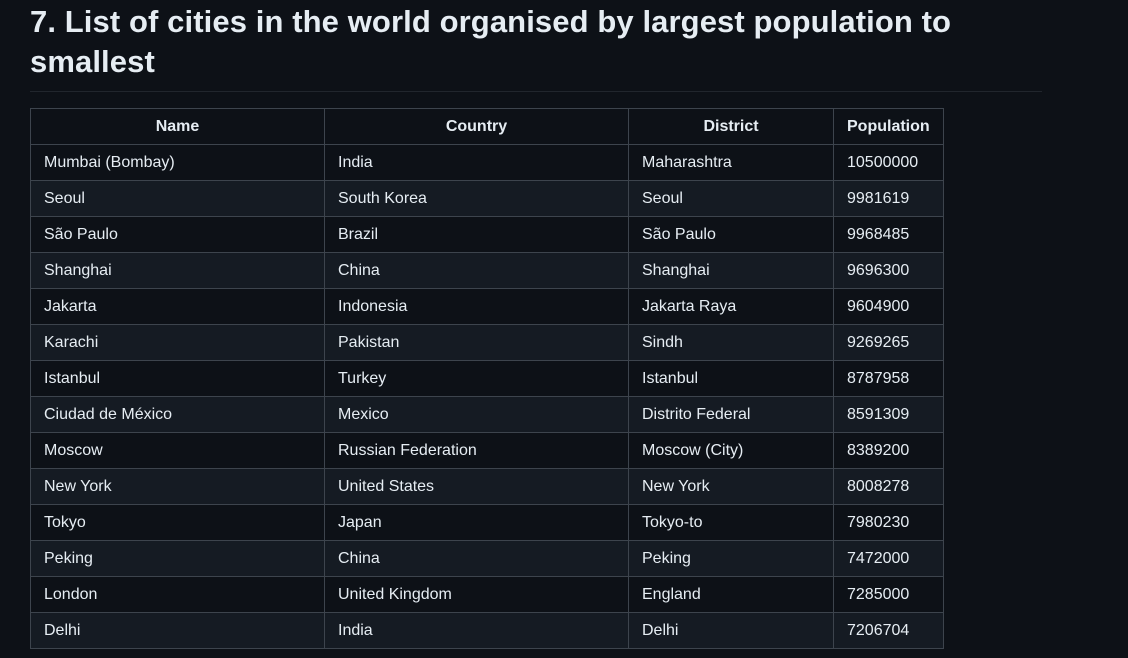 The image size is (1128, 658). I want to click on column-header-country: Country, so click(476, 126).